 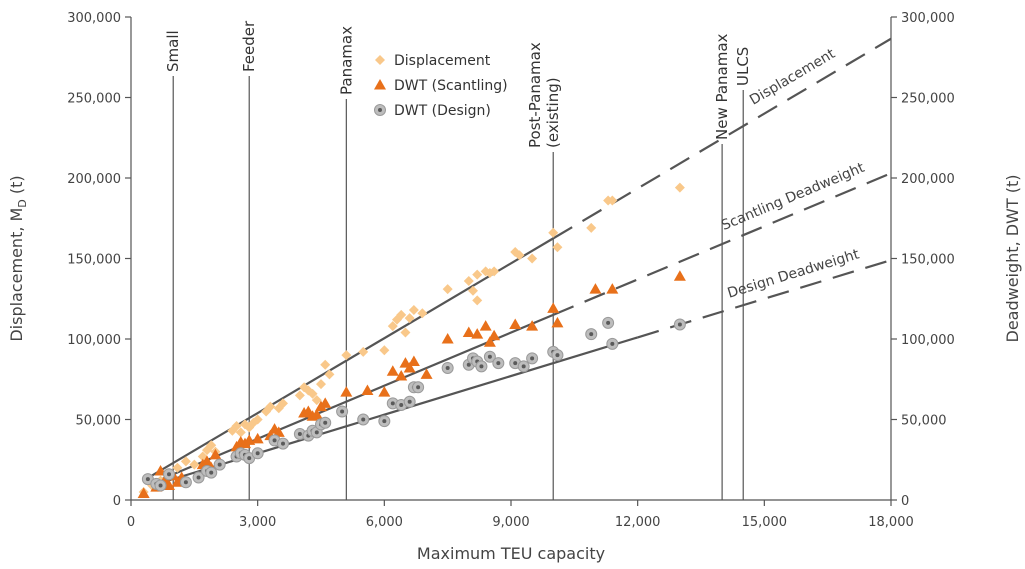 I want to click on trend-label-design-deadweight: Design Deadweight, so click(x=794, y=273).